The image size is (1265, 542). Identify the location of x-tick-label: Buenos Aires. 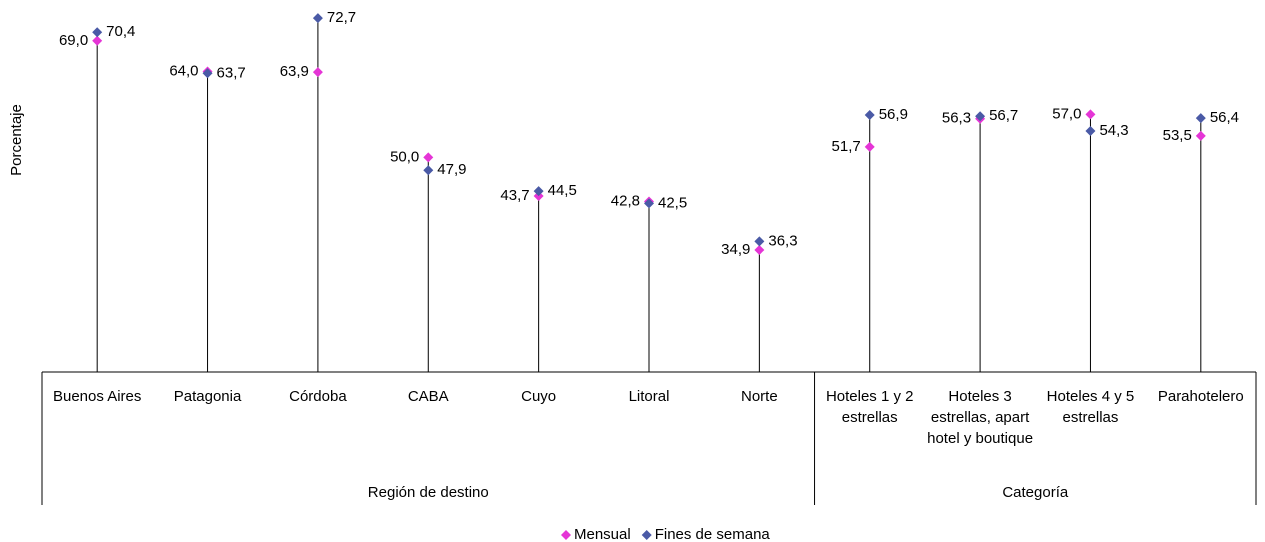
(97, 396).